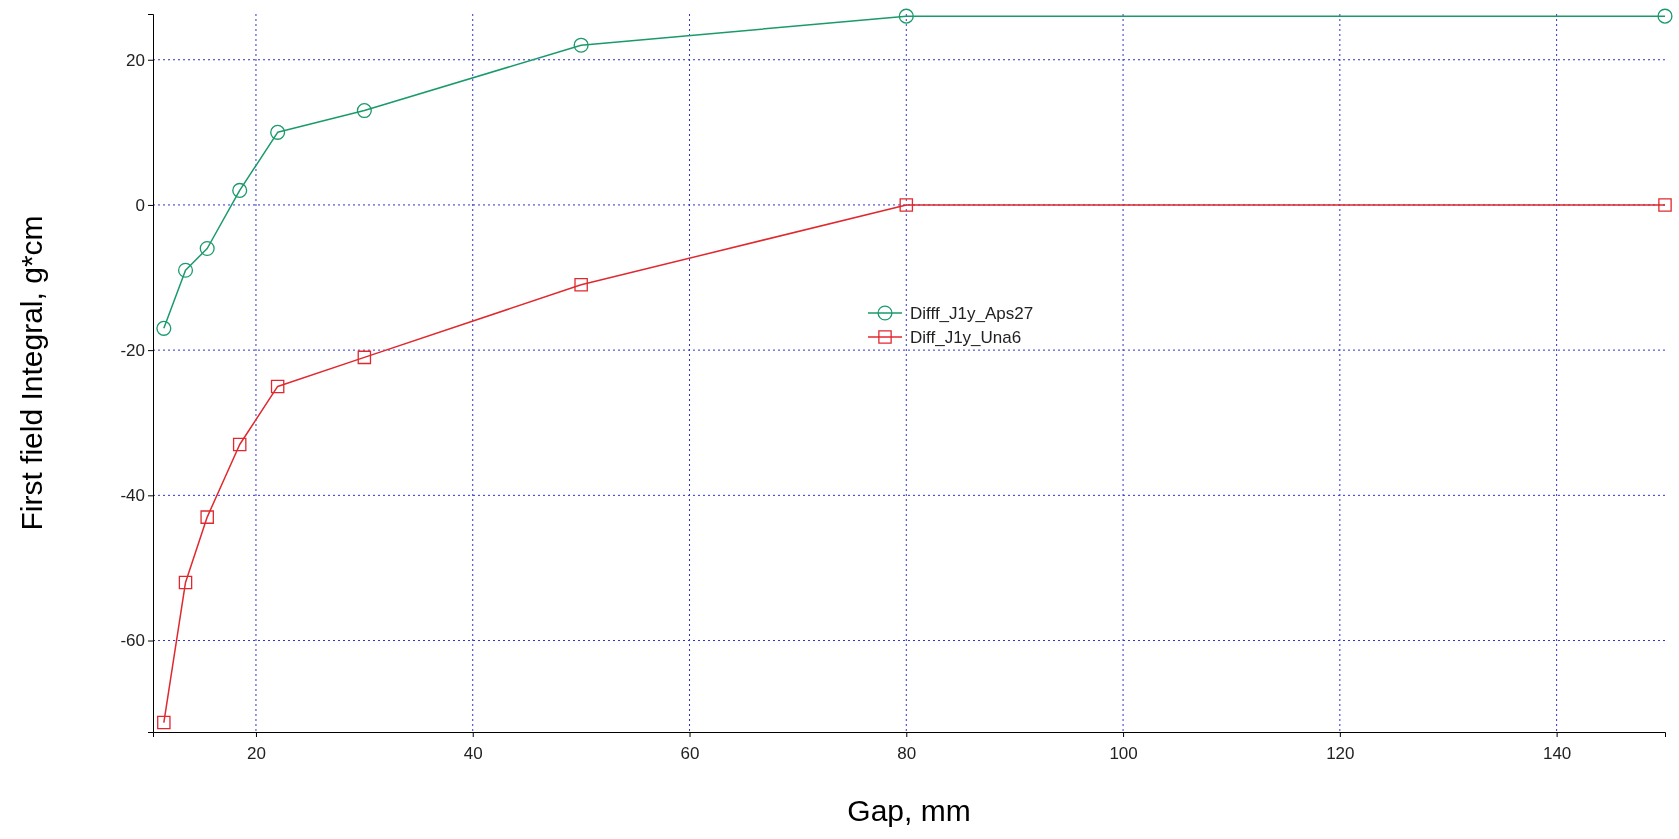  Describe the element at coordinates (972, 313) in the screenshot. I see `legend-label: Difff_J1y_Aps27` at that location.